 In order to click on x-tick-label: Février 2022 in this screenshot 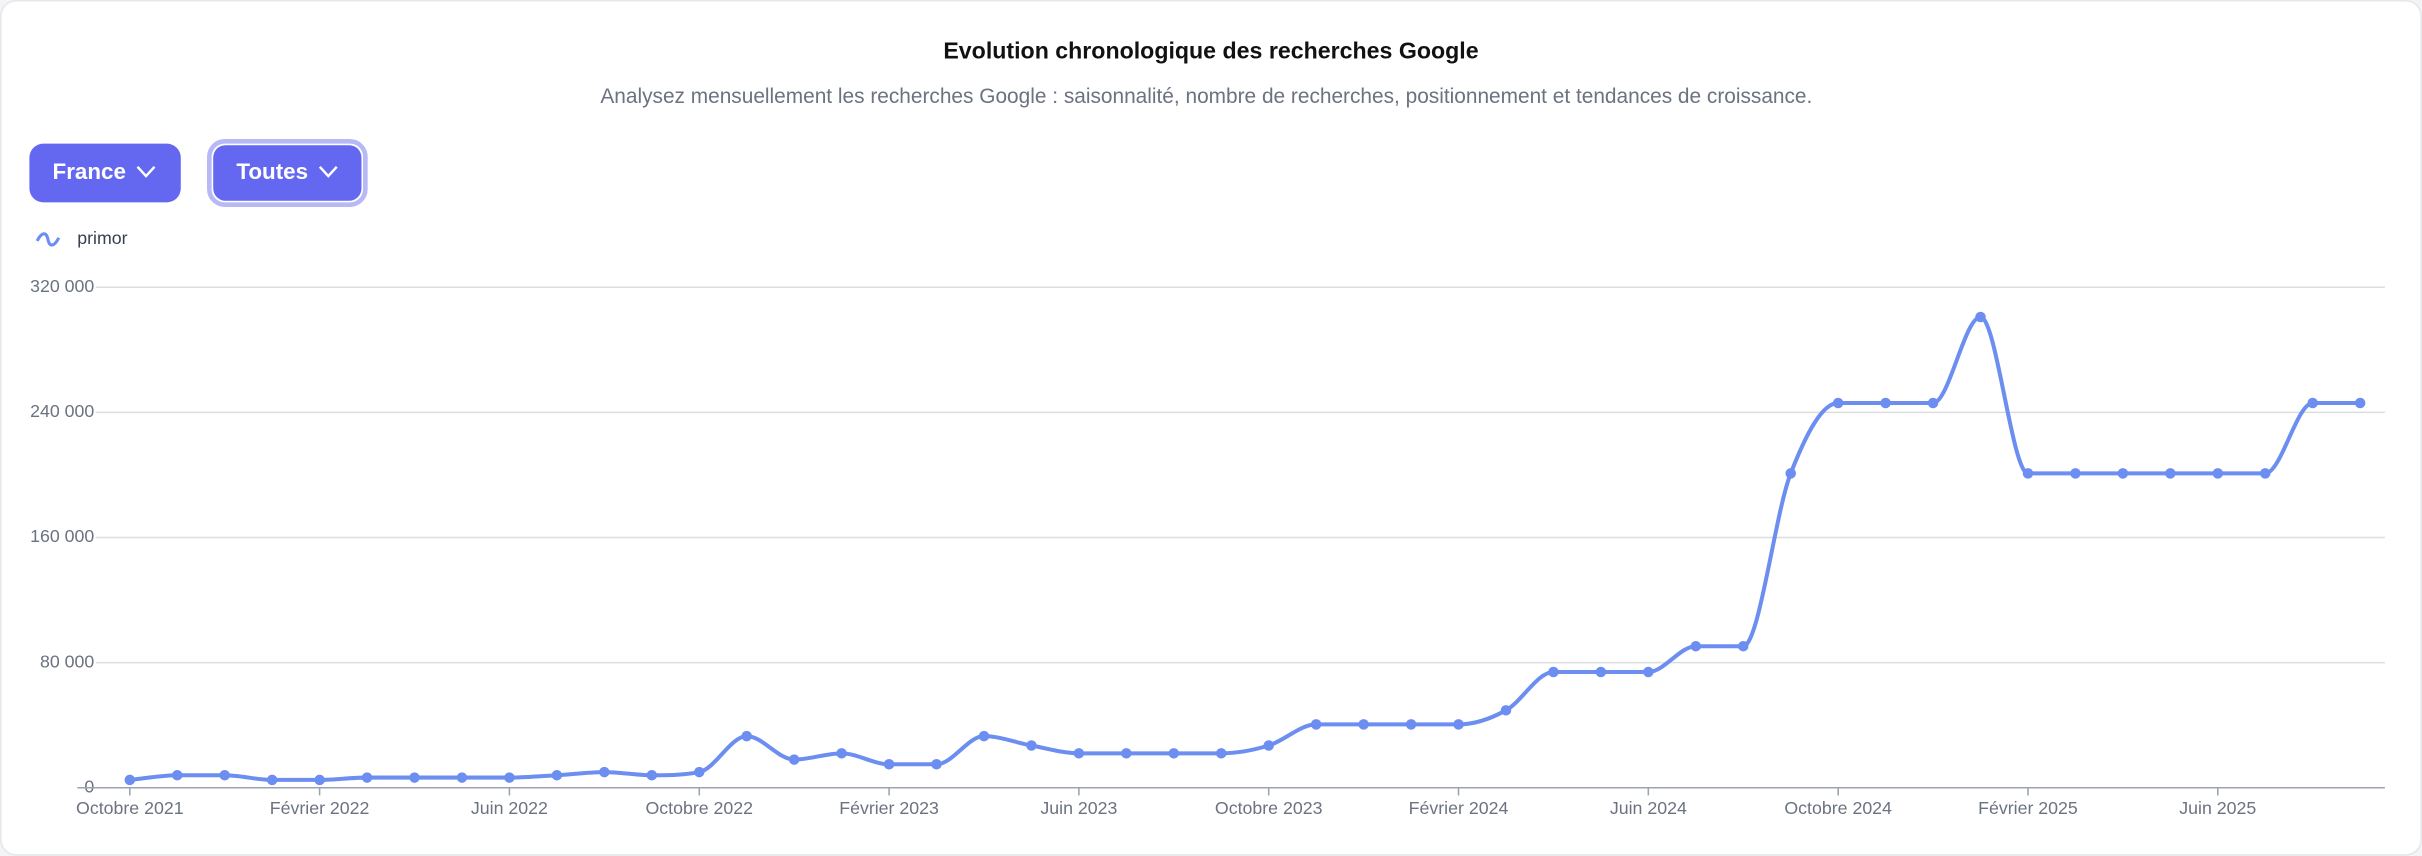, I will do `click(320, 808)`.